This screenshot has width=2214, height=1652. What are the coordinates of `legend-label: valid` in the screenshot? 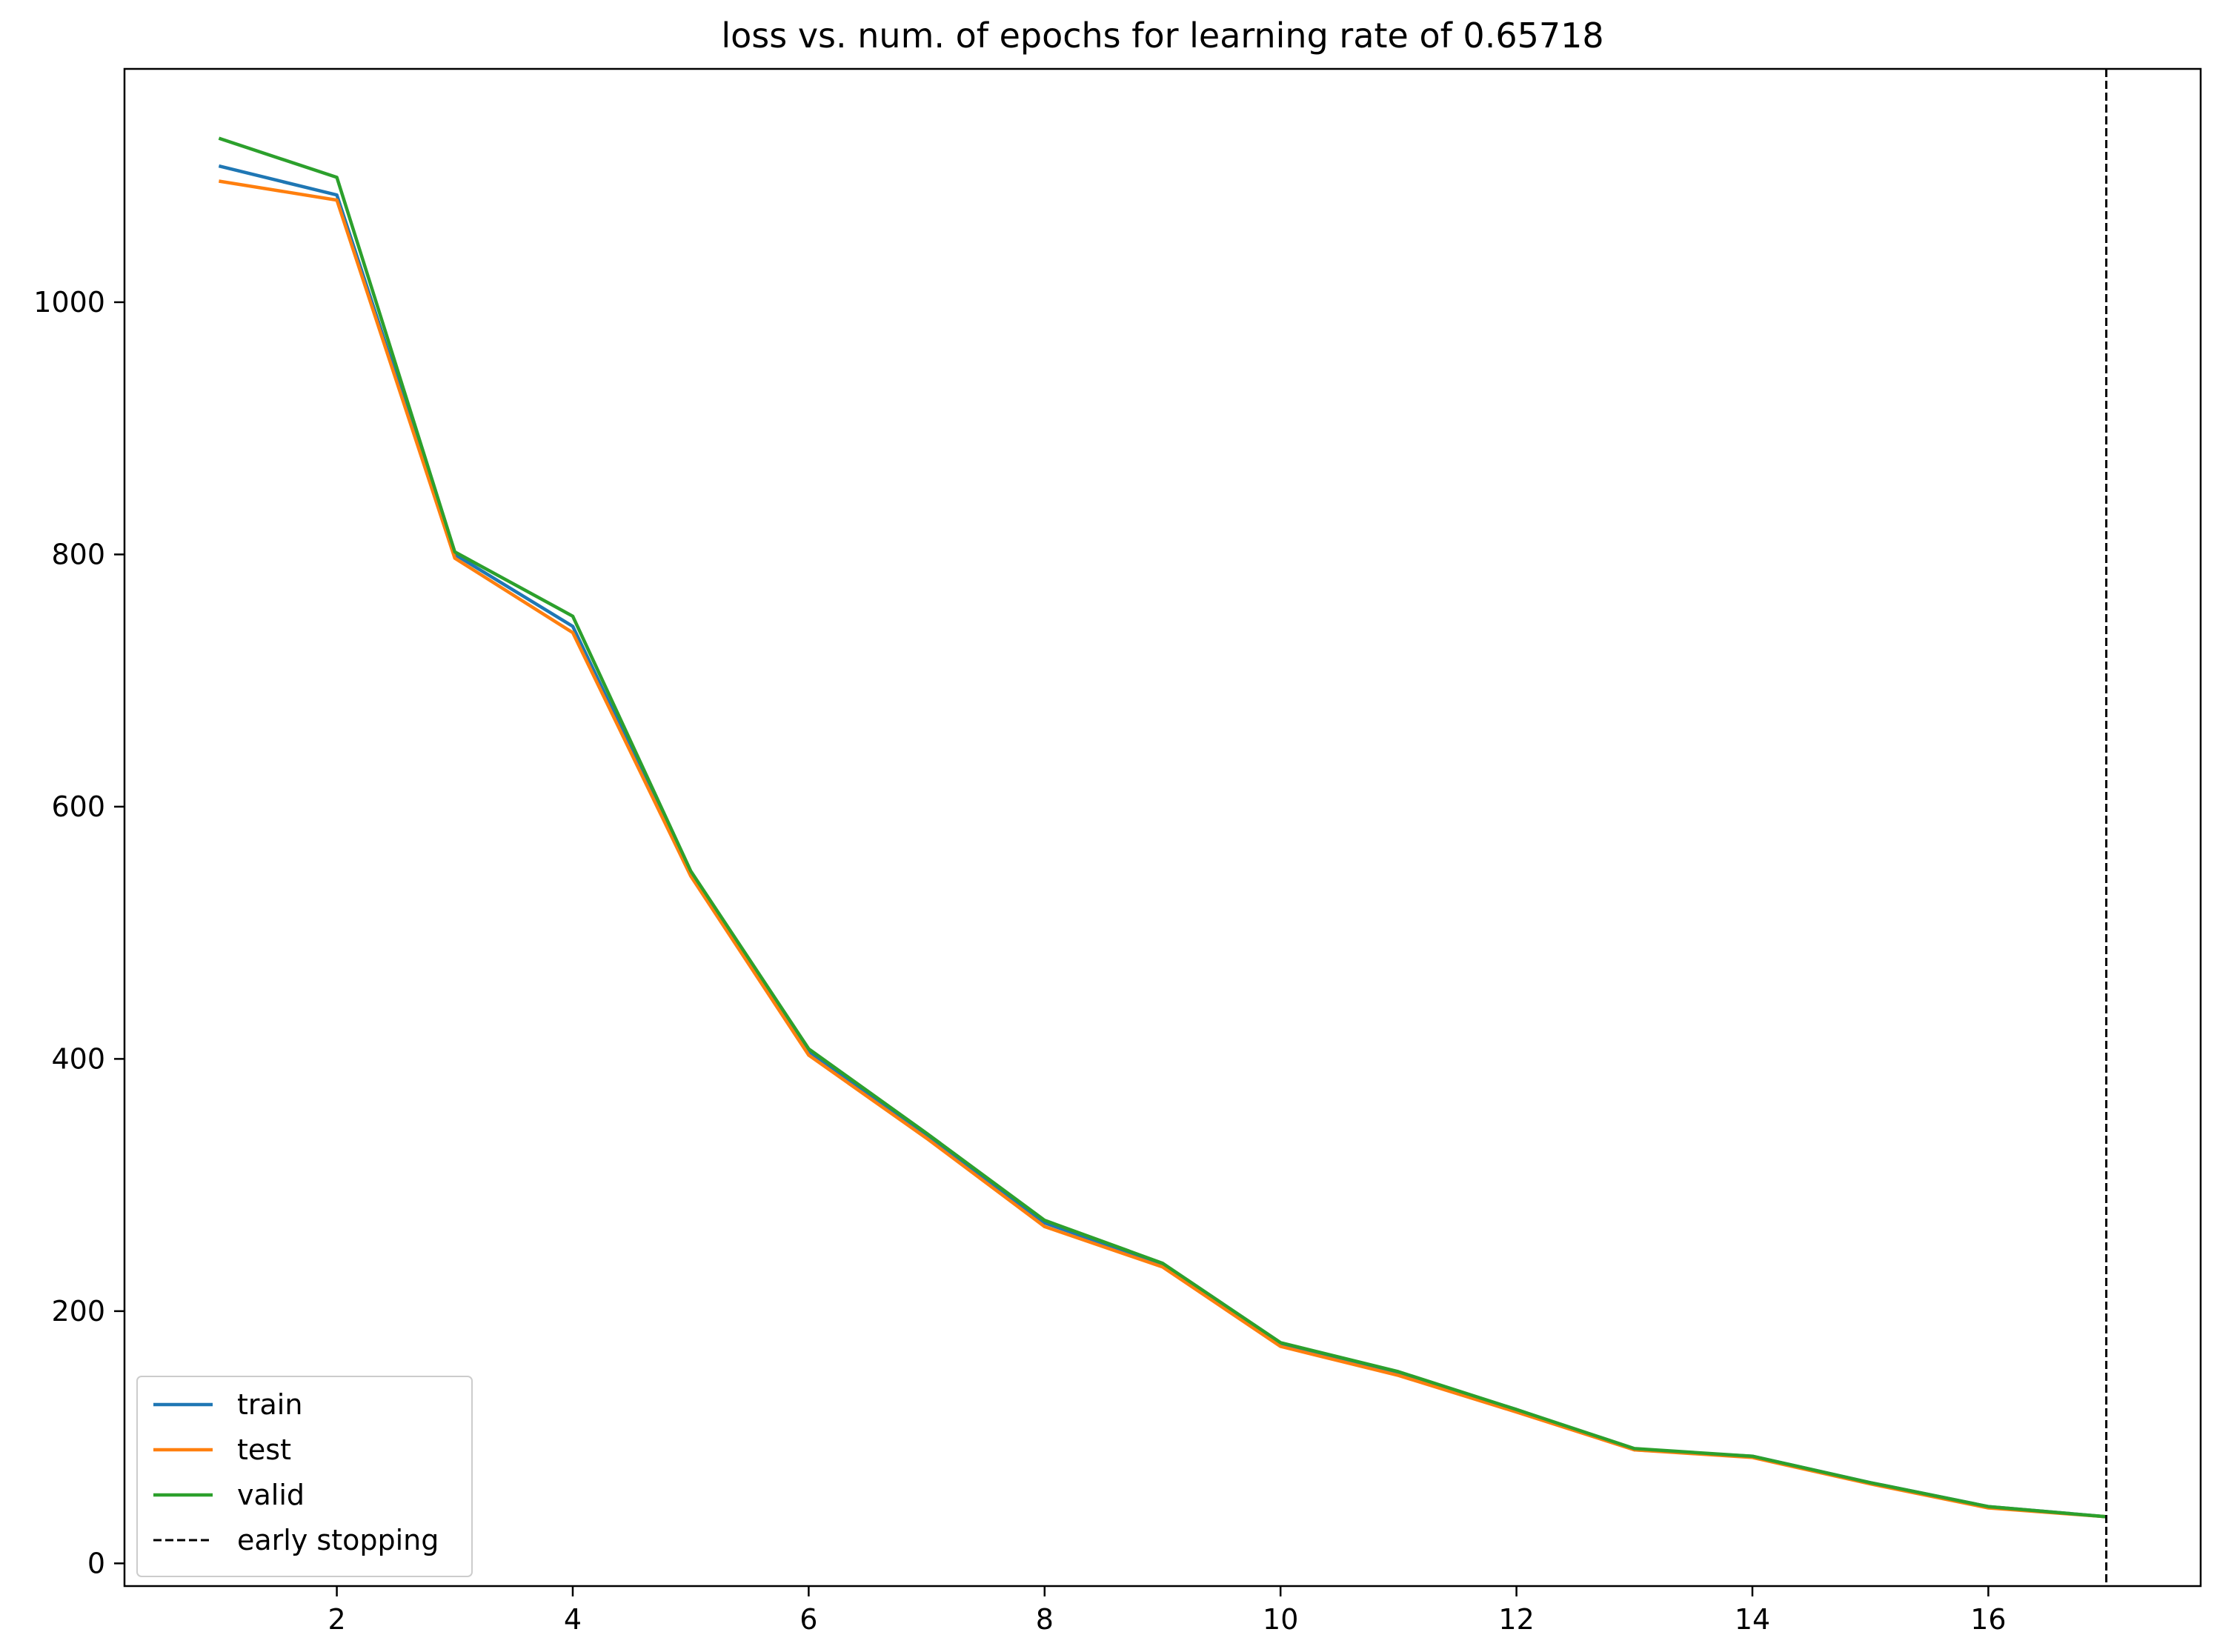 It's located at (271, 1495).